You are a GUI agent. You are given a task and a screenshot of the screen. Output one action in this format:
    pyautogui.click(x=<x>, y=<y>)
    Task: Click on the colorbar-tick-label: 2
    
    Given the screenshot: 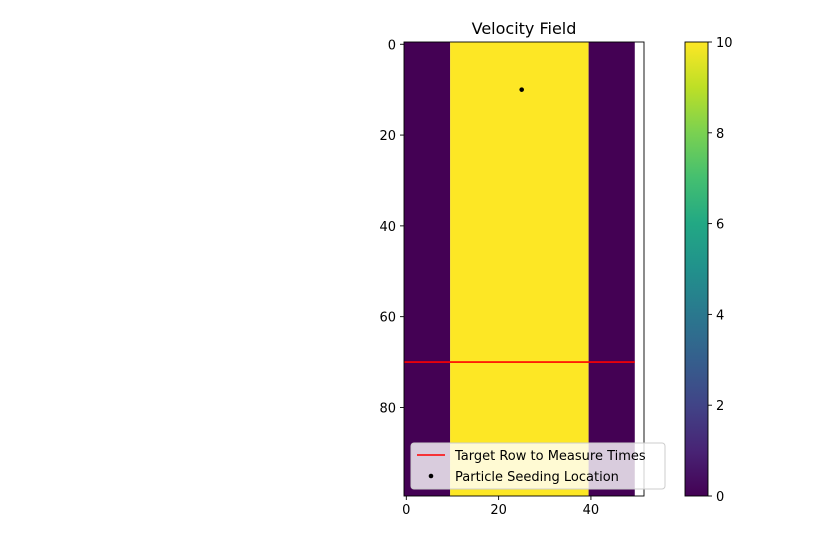 What is the action you would take?
    pyautogui.click(x=720, y=406)
    